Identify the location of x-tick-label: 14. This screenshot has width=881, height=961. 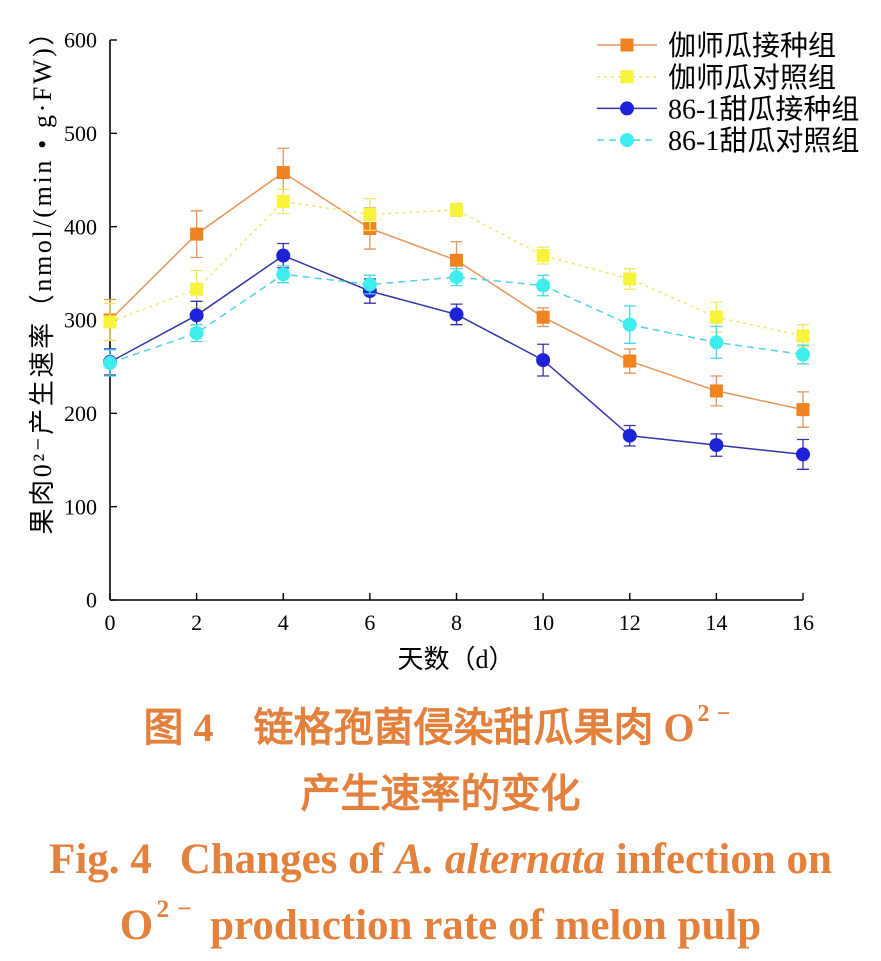
(716, 622).